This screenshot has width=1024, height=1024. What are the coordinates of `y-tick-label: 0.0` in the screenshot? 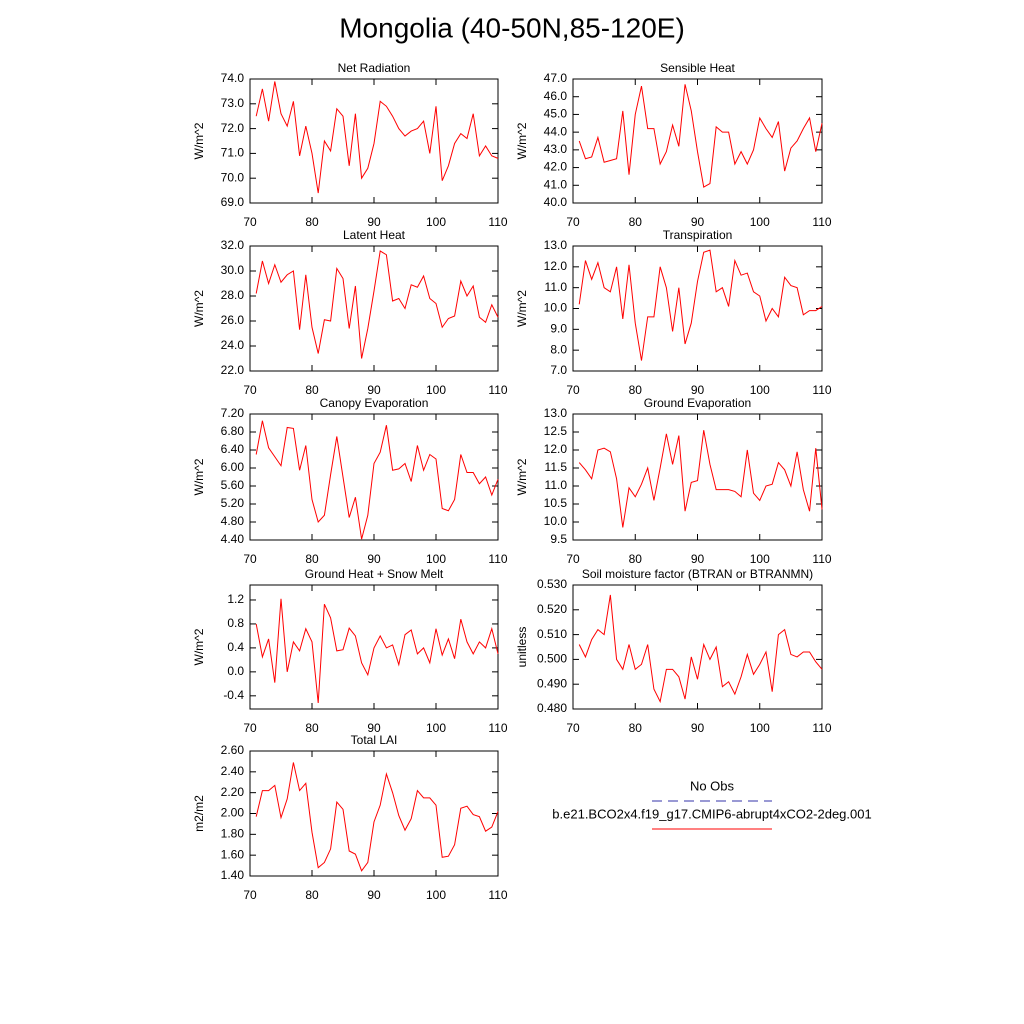 It's located at (235, 671).